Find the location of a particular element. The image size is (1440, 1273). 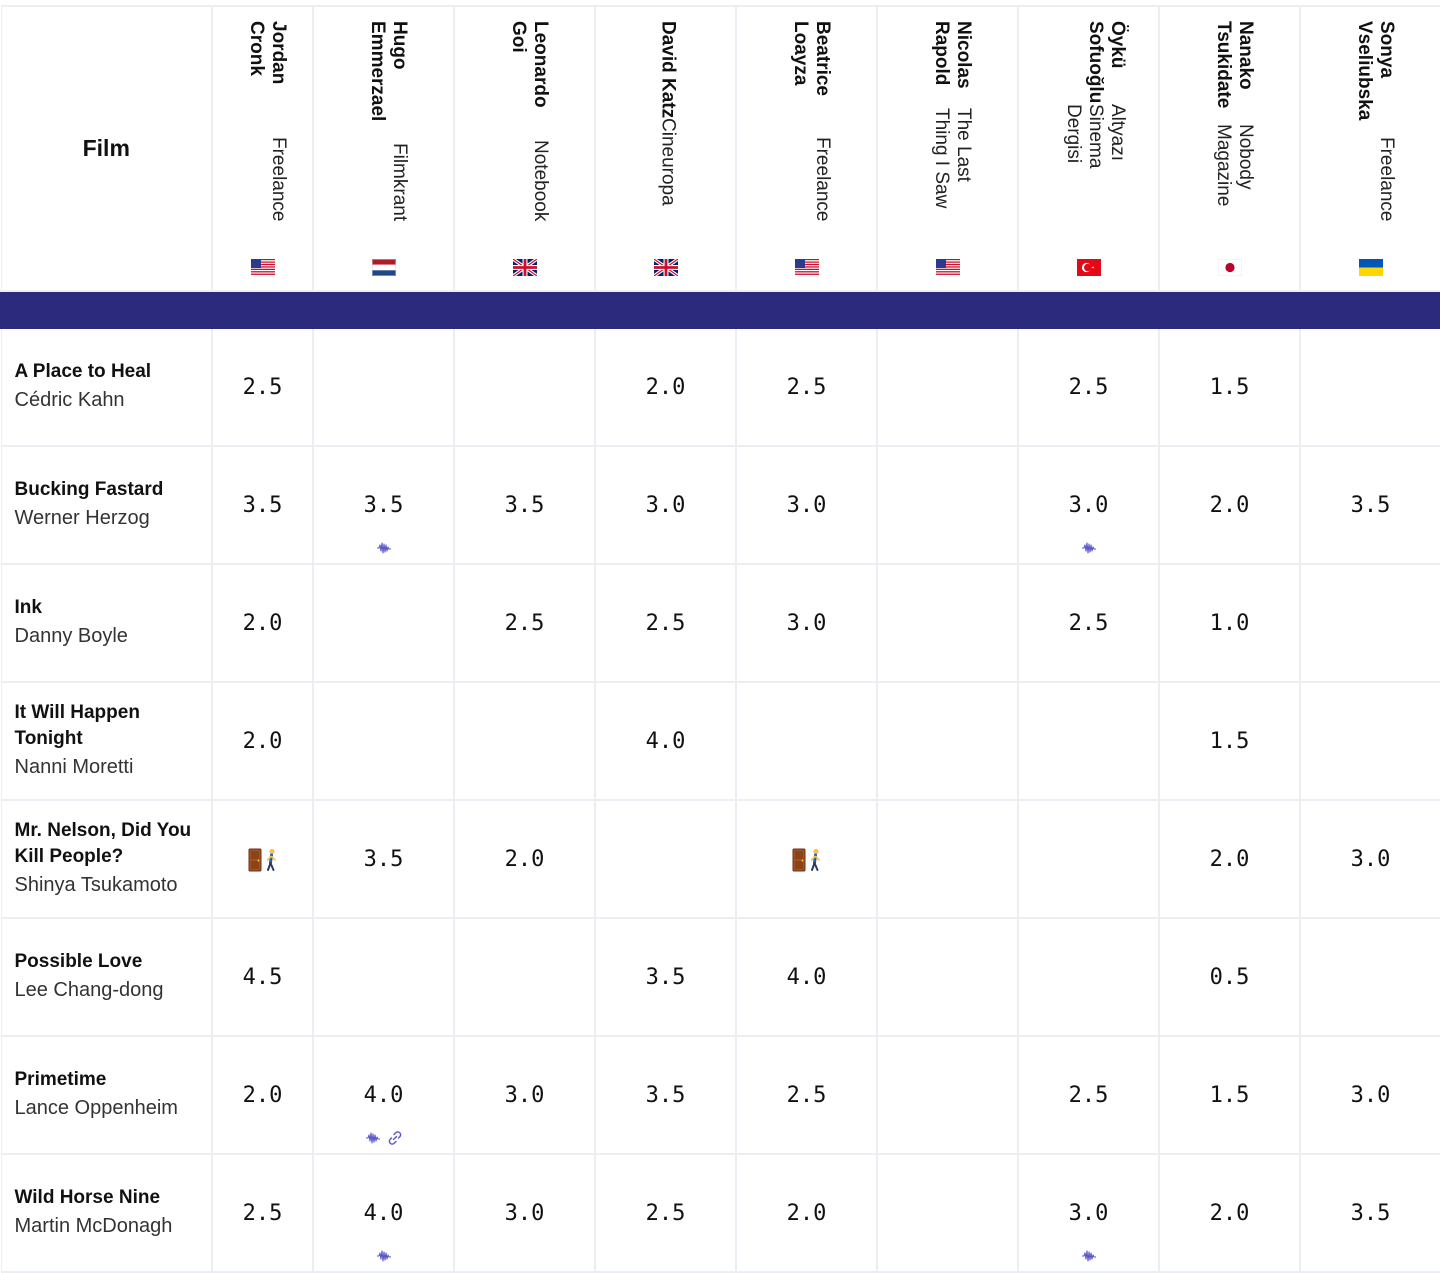

film-title: Possible Love is located at coordinates (78, 961).